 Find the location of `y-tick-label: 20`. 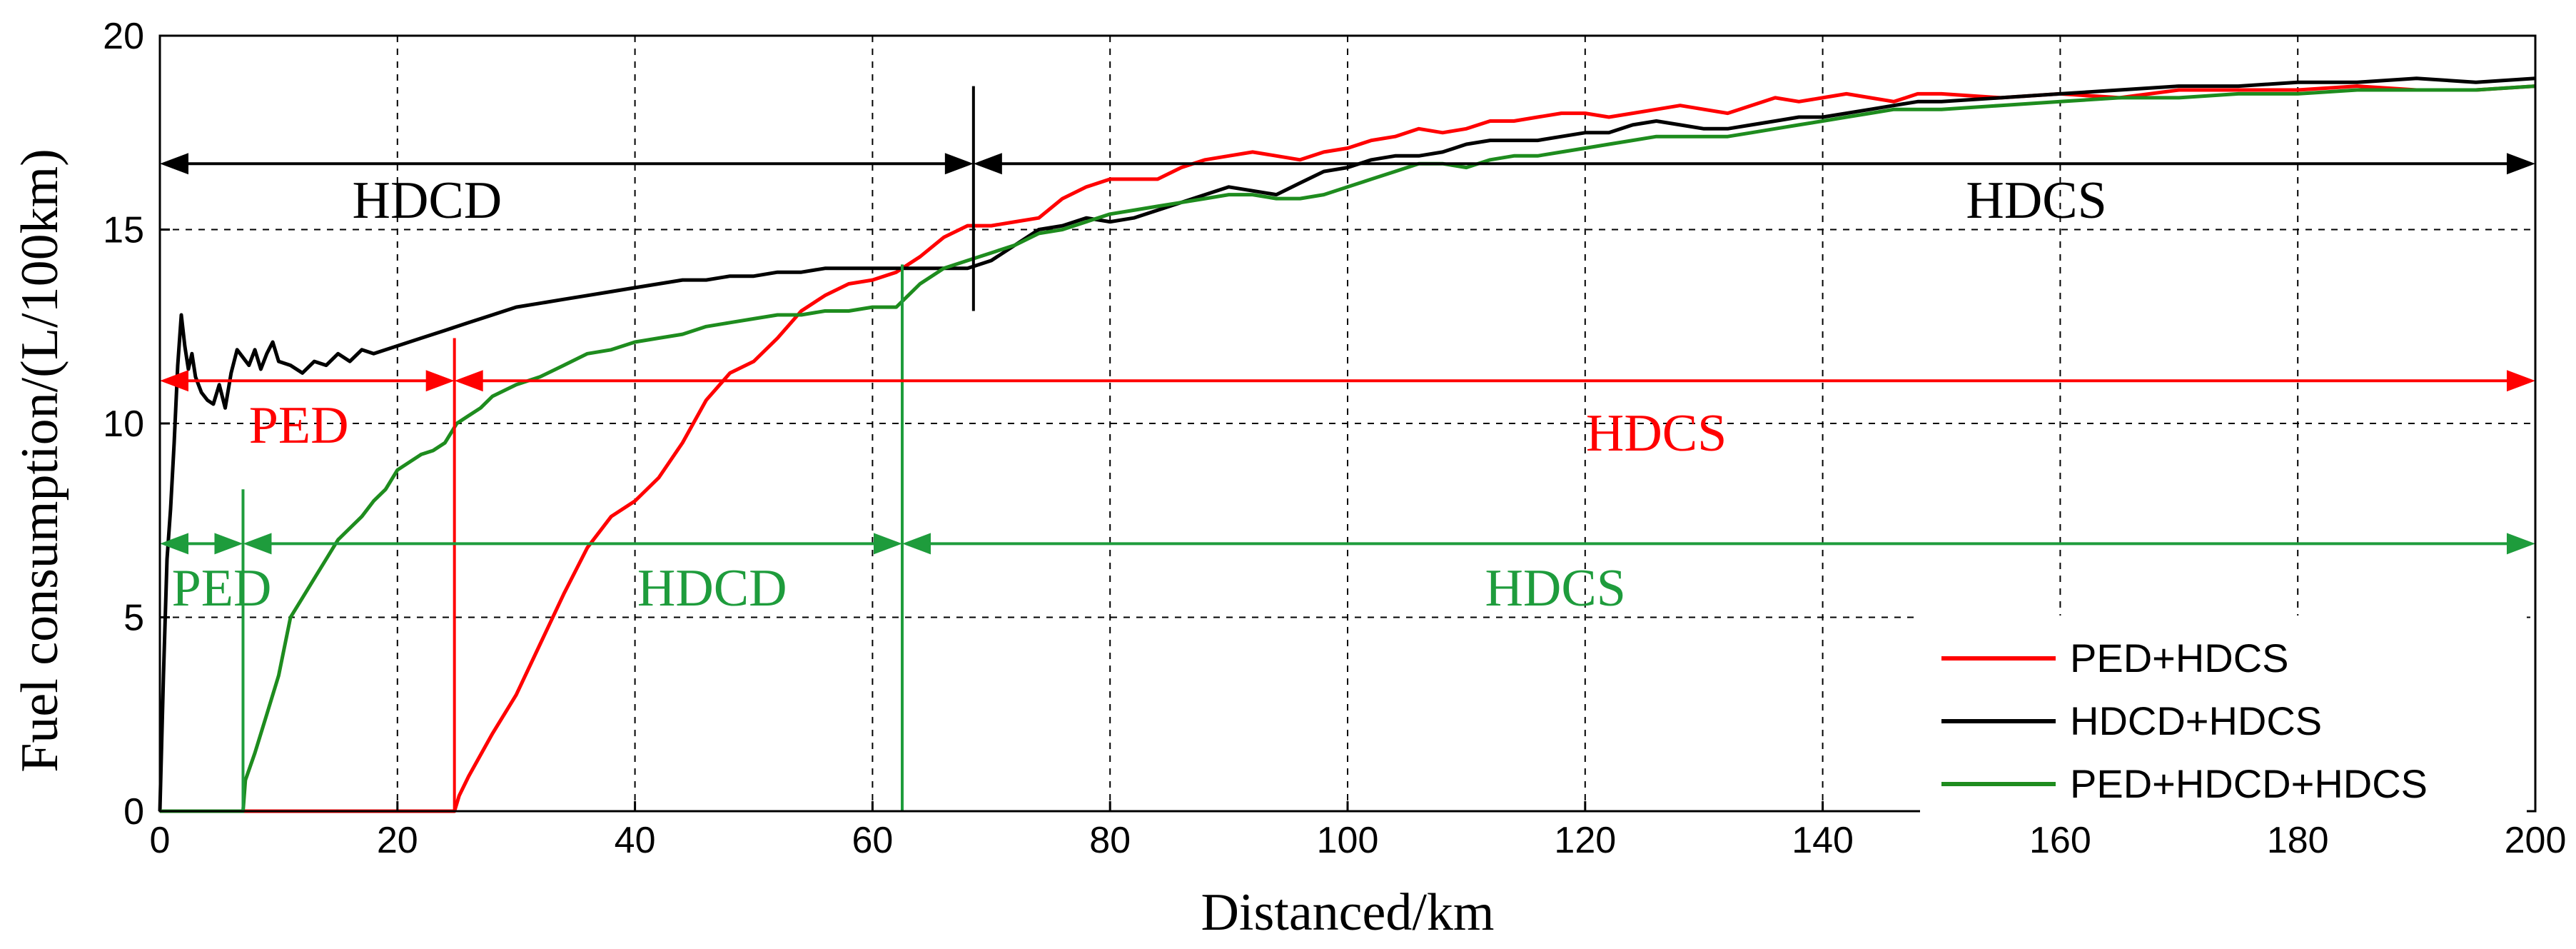

y-tick-label: 20 is located at coordinates (123, 36).